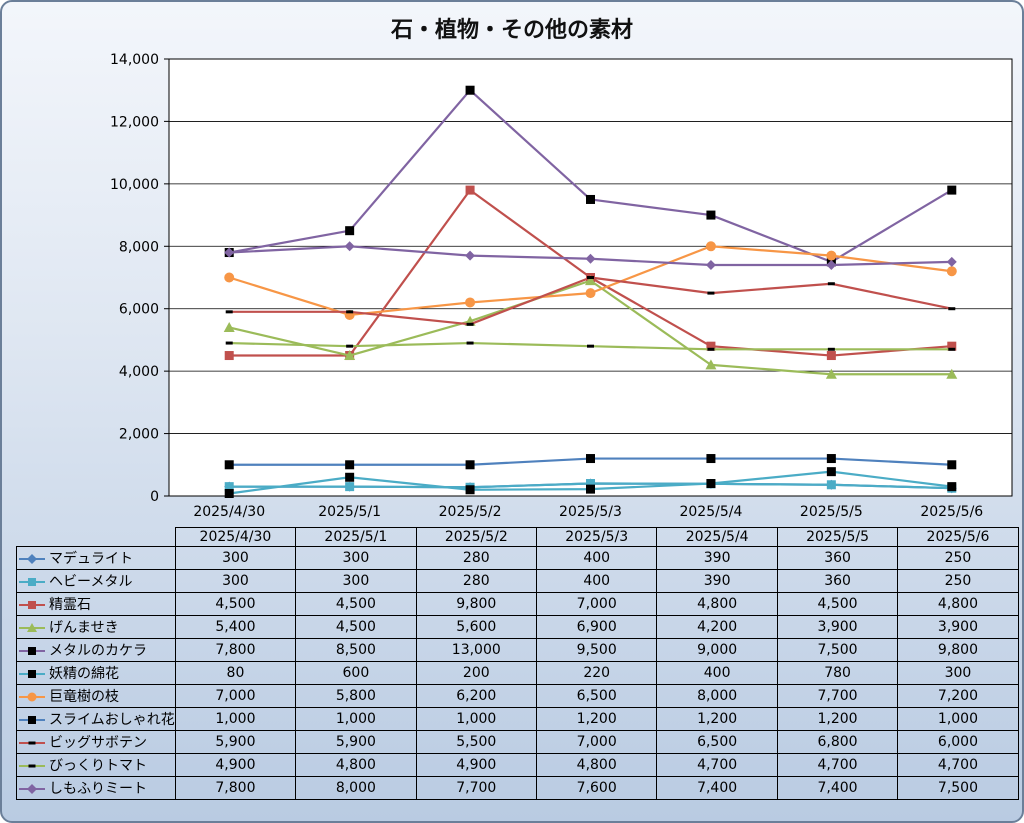  What do you see at coordinates (470, 512) in the screenshot?
I see `x-tick-label: 2025/5/2` at bounding box center [470, 512].